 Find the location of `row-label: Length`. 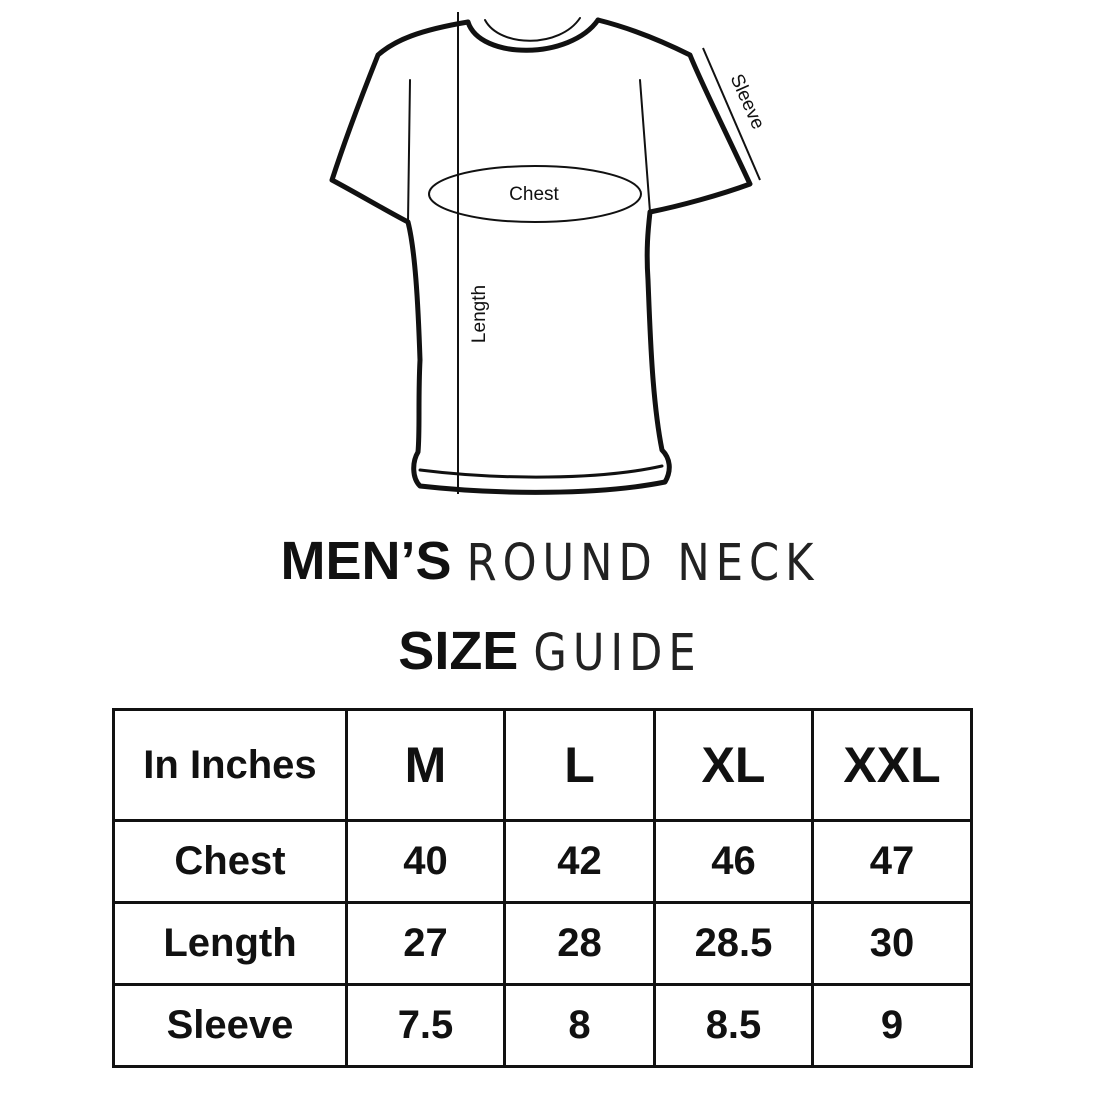

row-label: Length is located at coordinates (230, 943).